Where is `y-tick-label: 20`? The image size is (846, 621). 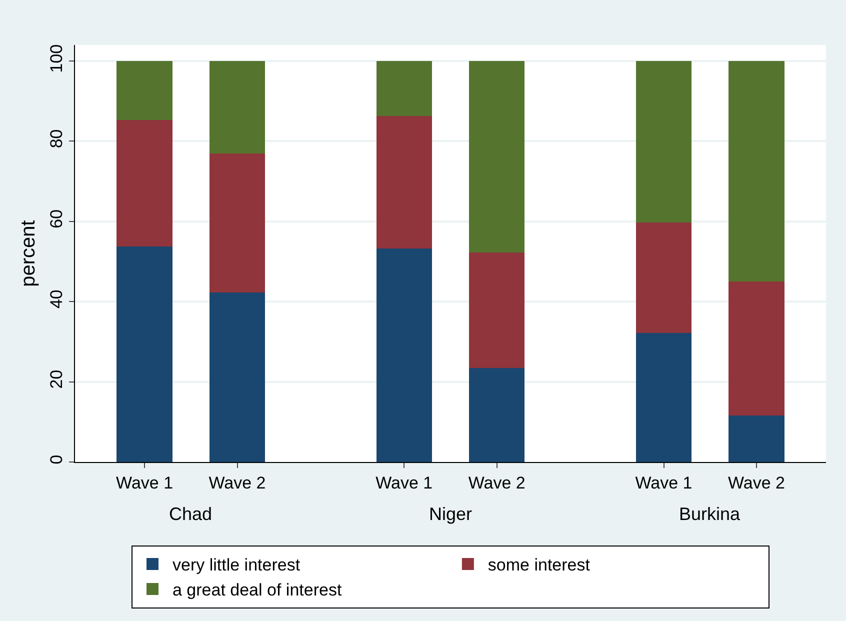 y-tick-label: 20 is located at coordinates (56, 379).